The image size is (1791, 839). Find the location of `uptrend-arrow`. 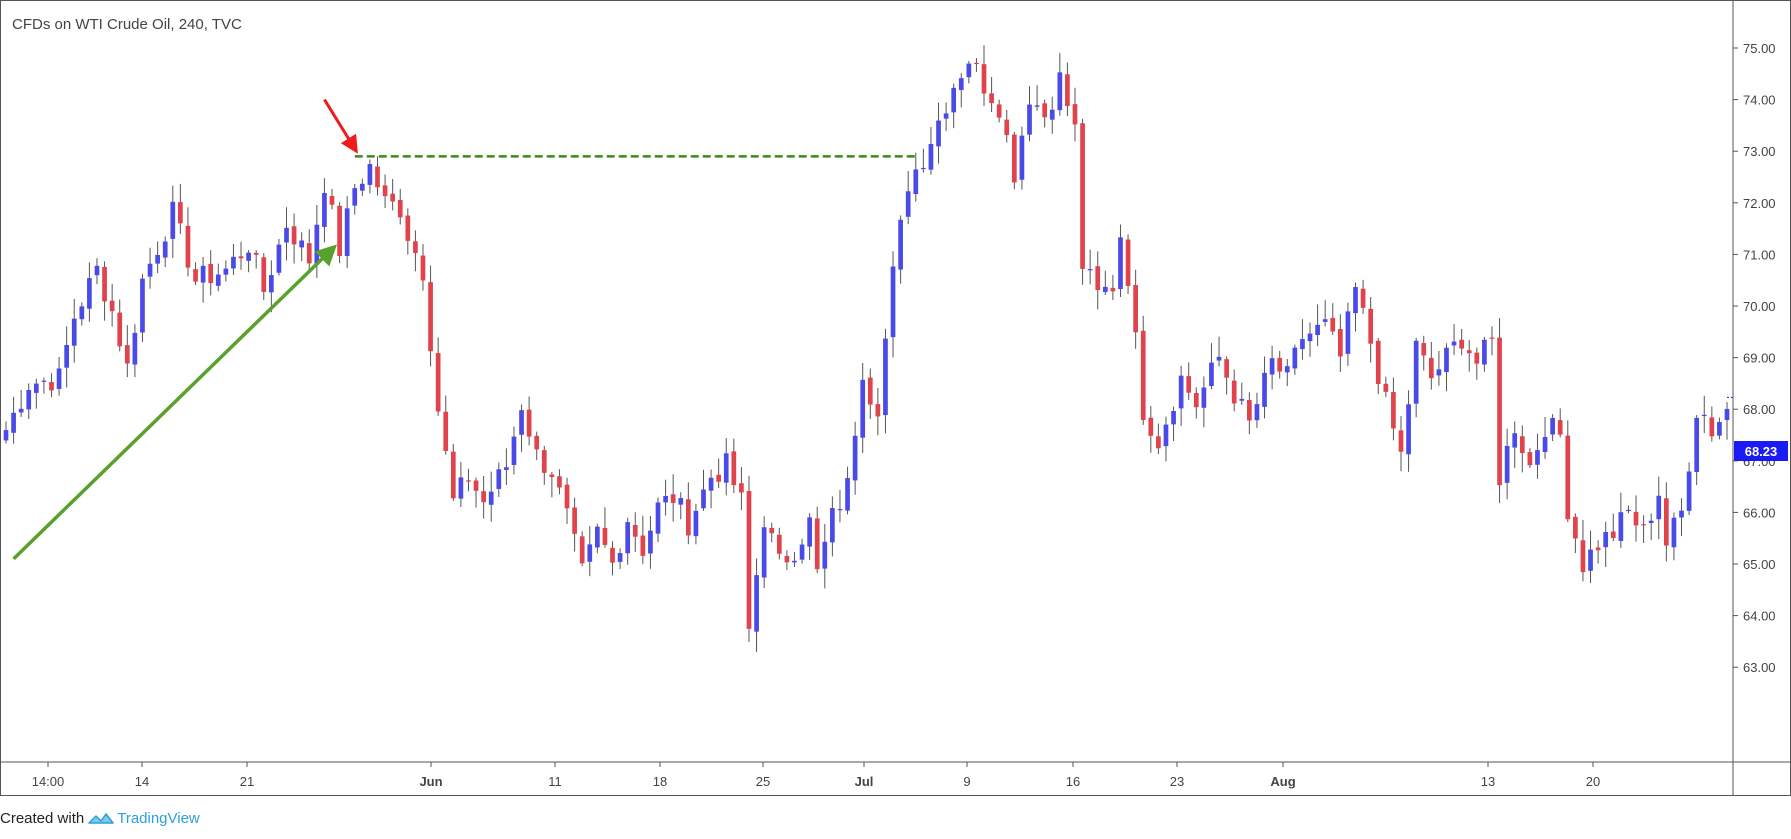

uptrend-arrow is located at coordinates (175, 402).